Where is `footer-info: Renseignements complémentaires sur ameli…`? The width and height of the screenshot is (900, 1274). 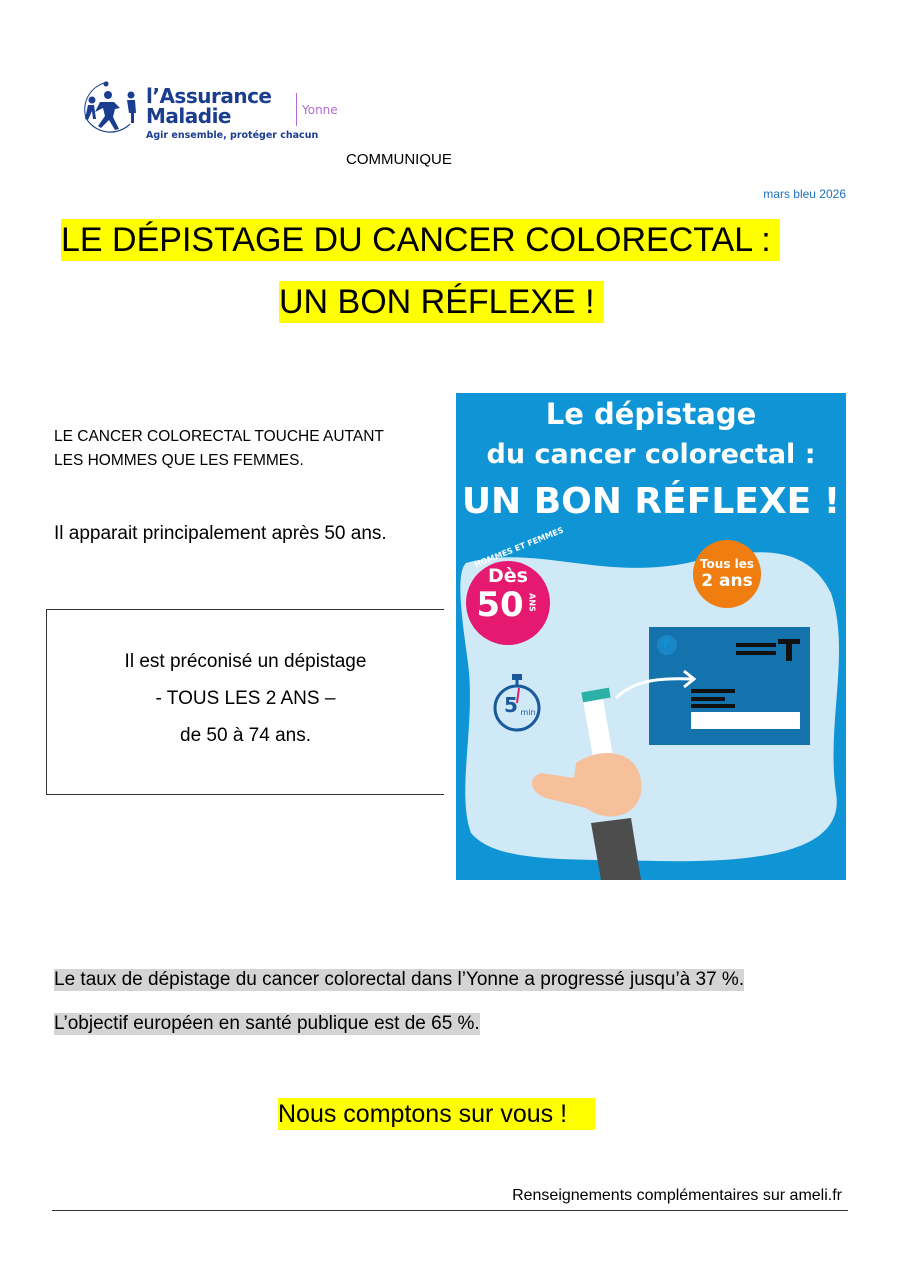 footer-info: Renseignements complémentaires sur ameli… is located at coordinates (677, 1195).